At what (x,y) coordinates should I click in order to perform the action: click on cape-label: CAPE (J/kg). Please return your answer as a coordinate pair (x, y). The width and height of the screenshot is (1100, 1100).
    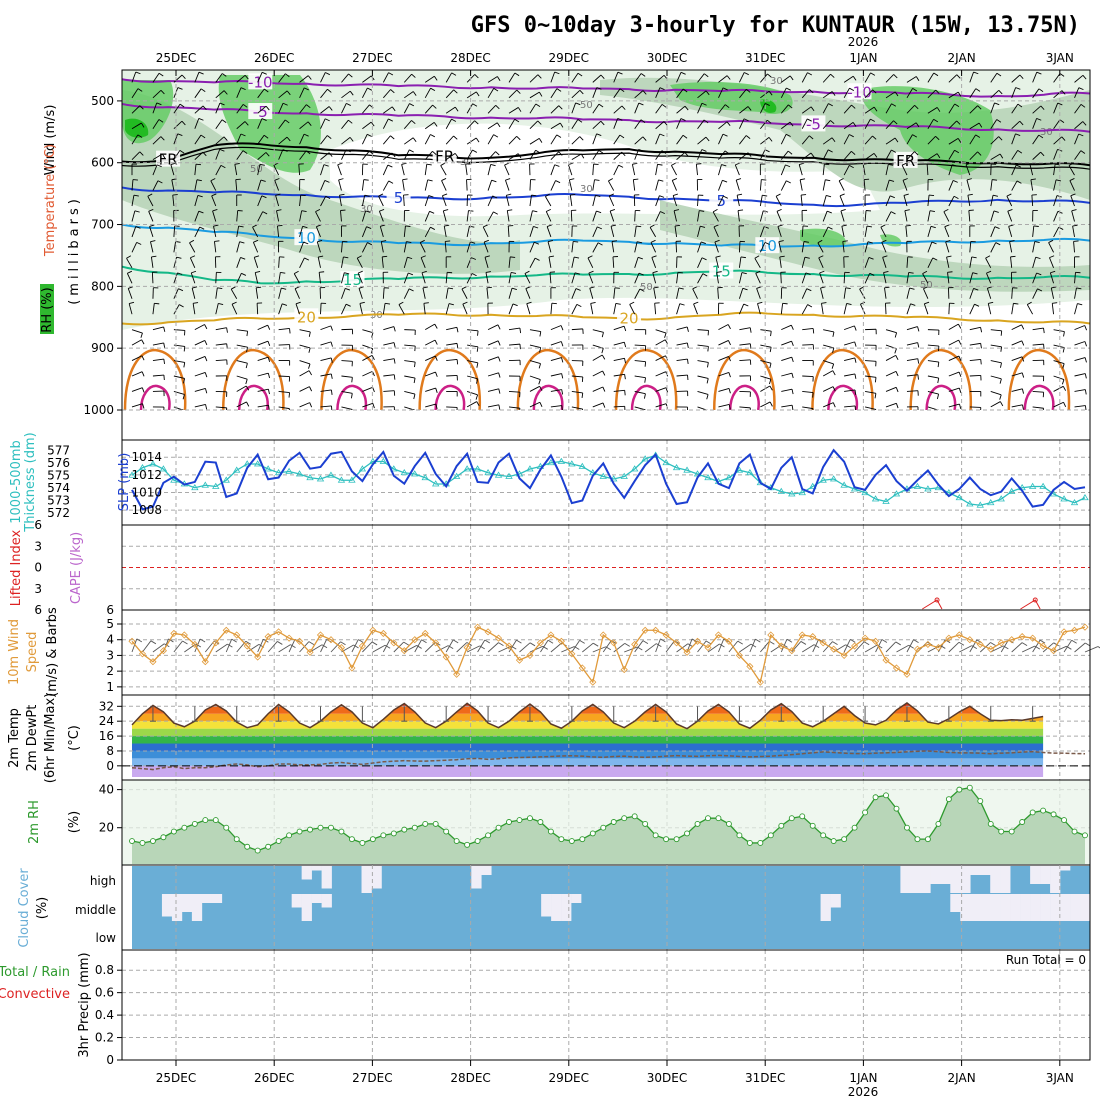
    Looking at the image, I should click on (76, 568).